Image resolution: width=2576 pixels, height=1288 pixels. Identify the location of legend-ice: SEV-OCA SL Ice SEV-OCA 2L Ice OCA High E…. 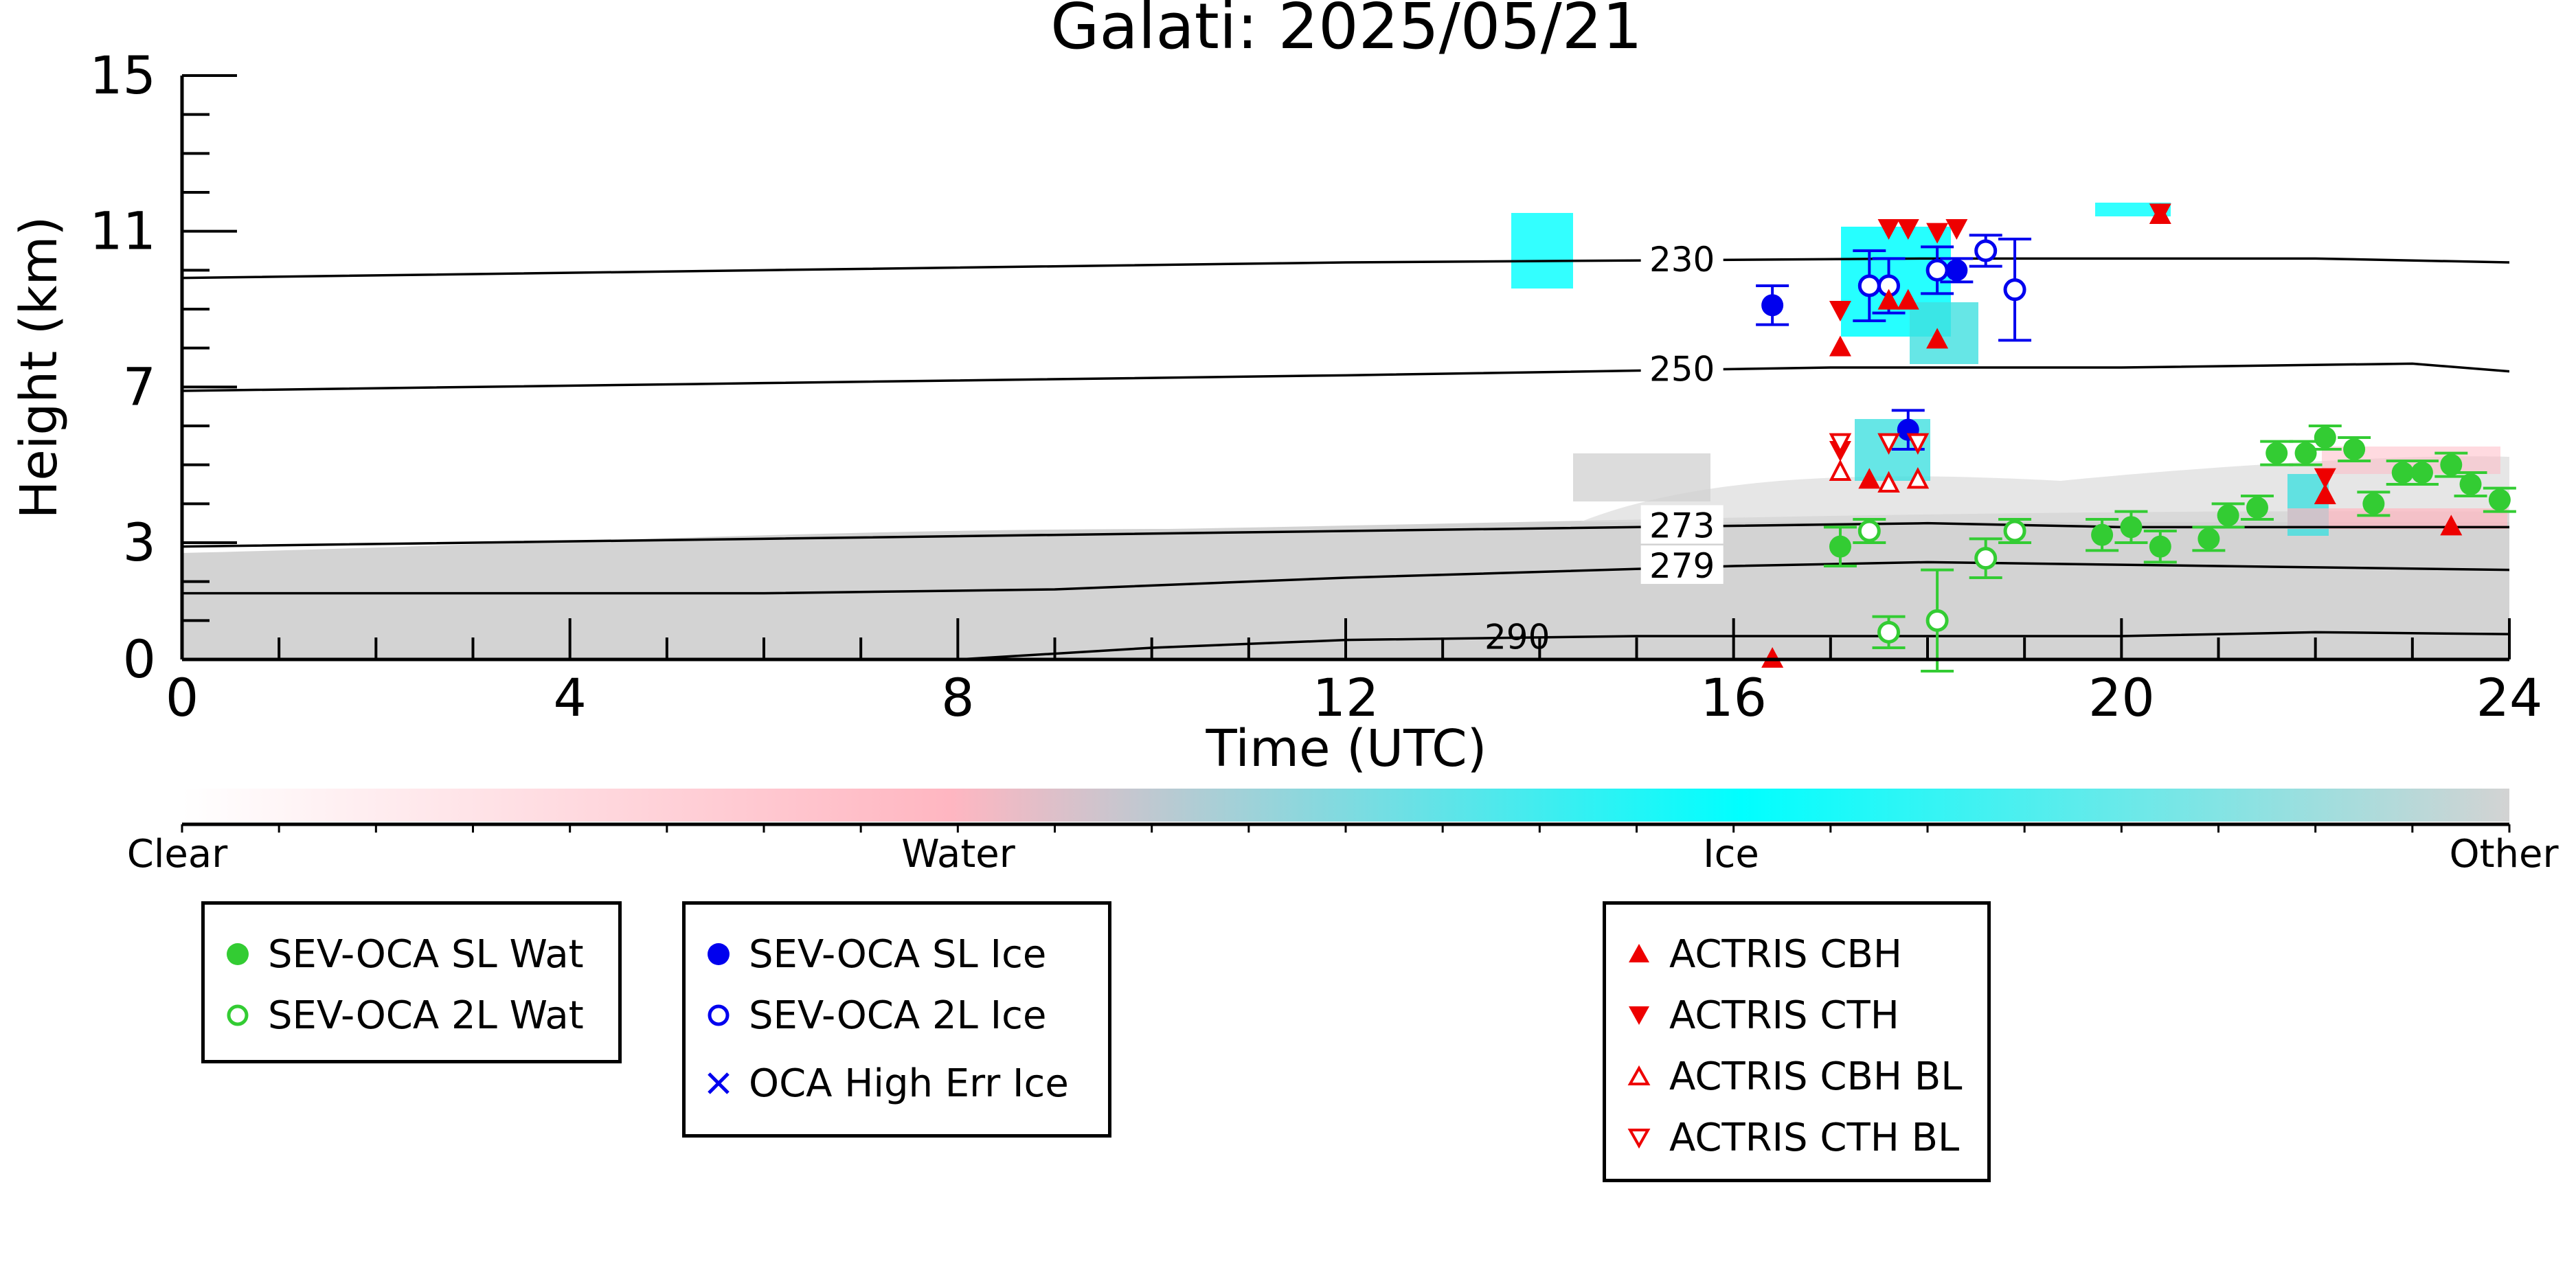
(896, 1019).